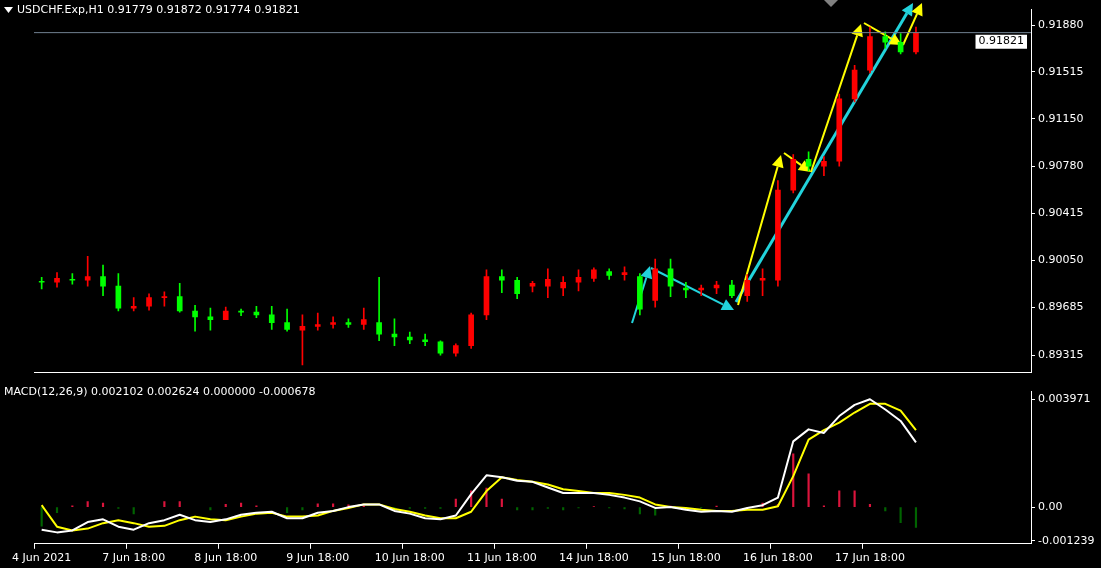  What do you see at coordinates (1061, 24) in the screenshot?
I see `y-tick-label: 0.91880` at bounding box center [1061, 24].